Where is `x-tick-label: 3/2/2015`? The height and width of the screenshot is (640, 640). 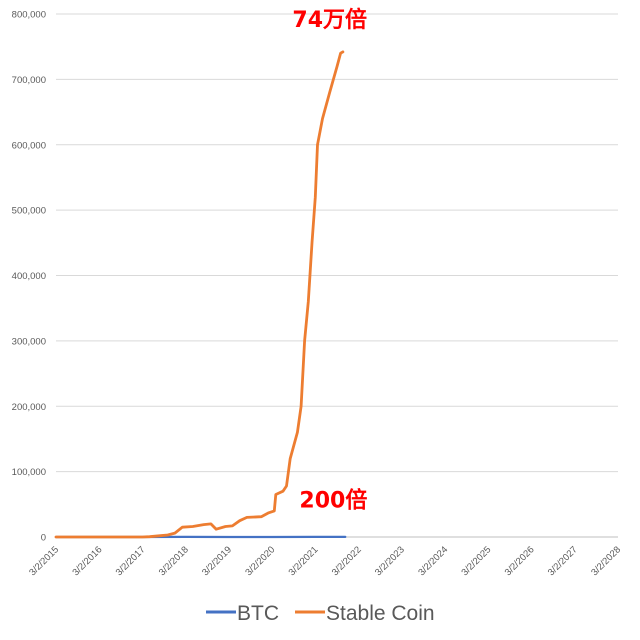
x-tick-label: 3/2/2015 is located at coordinates (44, 561).